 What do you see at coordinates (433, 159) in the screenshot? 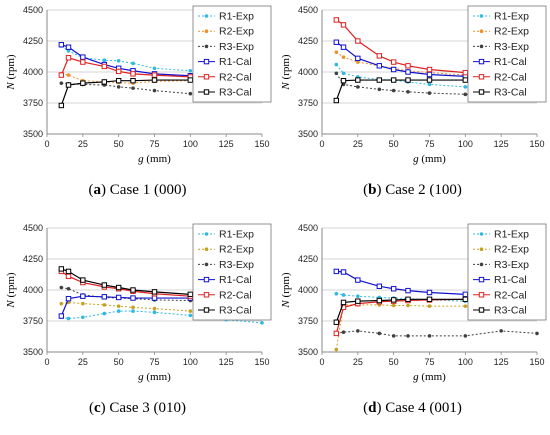
I see `x-axis-unit: (mm)` at bounding box center [433, 159].